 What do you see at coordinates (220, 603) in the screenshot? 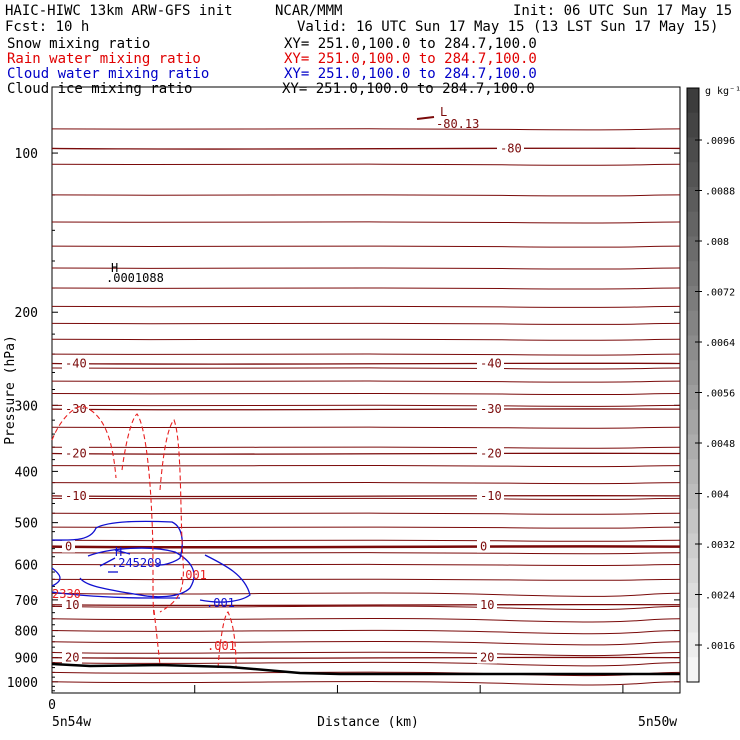
I see `cloud-water-label: .001` at bounding box center [220, 603].